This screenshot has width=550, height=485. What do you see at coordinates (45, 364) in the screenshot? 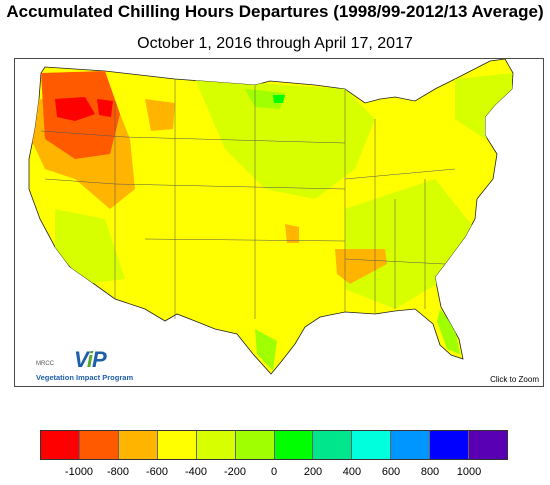
I see `logo-agency: MRCC` at bounding box center [45, 364].